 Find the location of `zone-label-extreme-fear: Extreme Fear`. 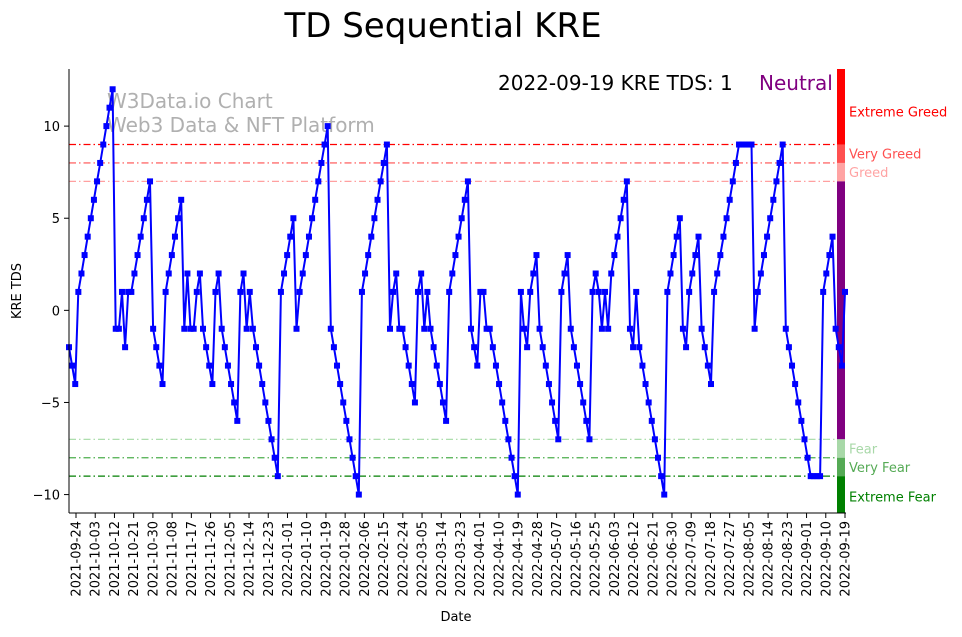

zone-label-extreme-fear: Extreme Fear is located at coordinates (893, 497).